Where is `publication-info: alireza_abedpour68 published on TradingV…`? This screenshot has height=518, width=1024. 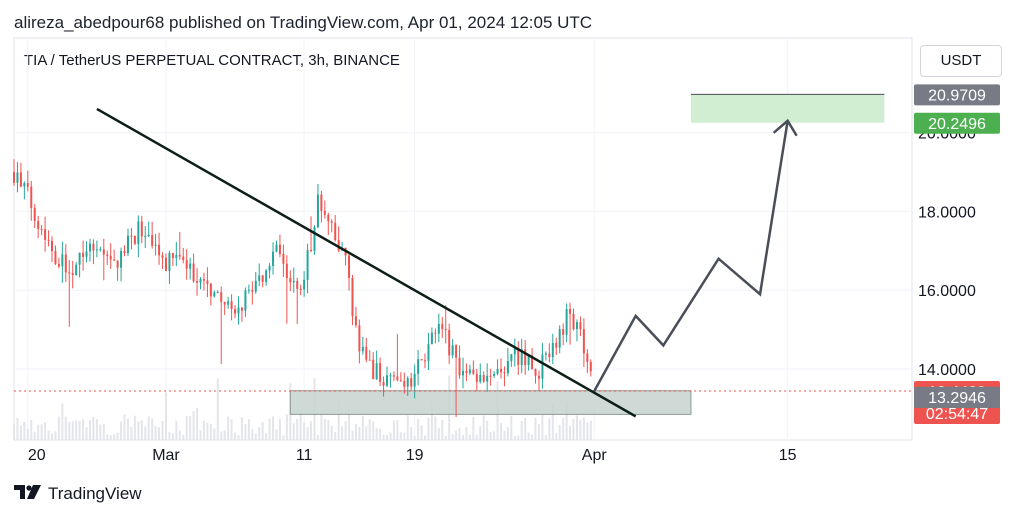
publication-info: alireza_abedpour68 published on TradingV… is located at coordinates (303, 22).